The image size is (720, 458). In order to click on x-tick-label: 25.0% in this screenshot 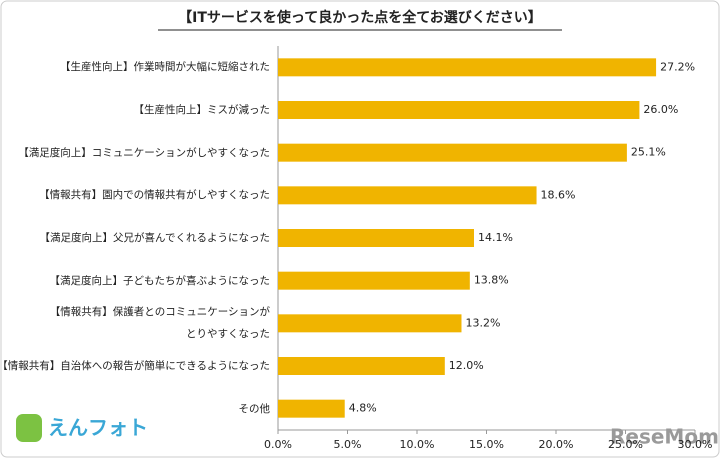, I will do `click(625, 444)`.